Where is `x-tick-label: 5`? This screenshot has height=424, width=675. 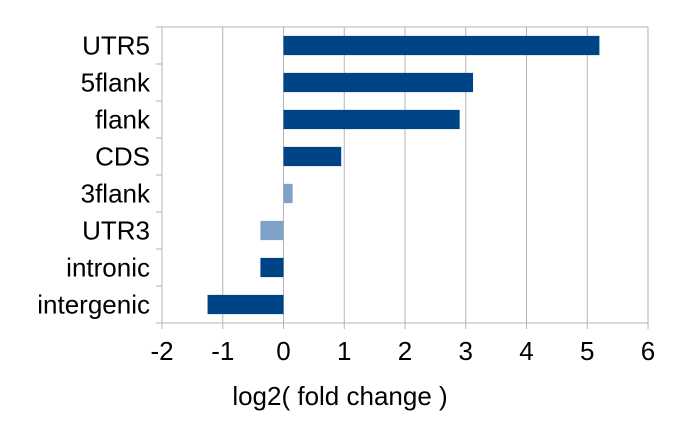 x-tick-label: 5 is located at coordinates (587, 351).